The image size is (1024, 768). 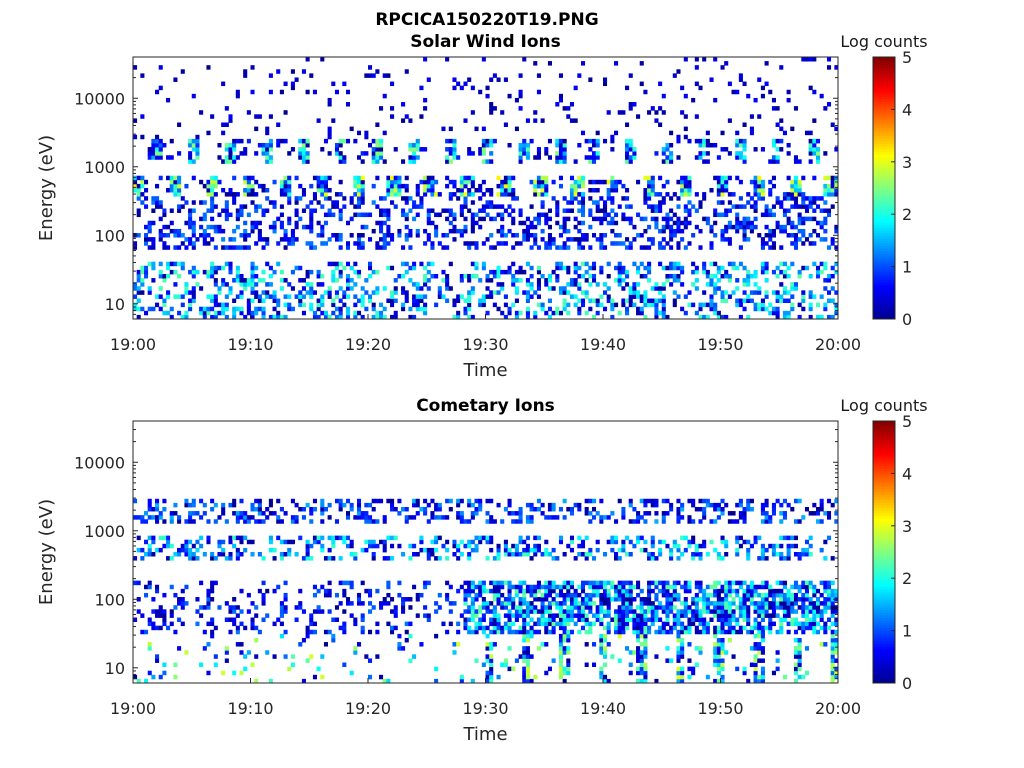 I want to click on colorbar-frame, so click(x=884, y=188).